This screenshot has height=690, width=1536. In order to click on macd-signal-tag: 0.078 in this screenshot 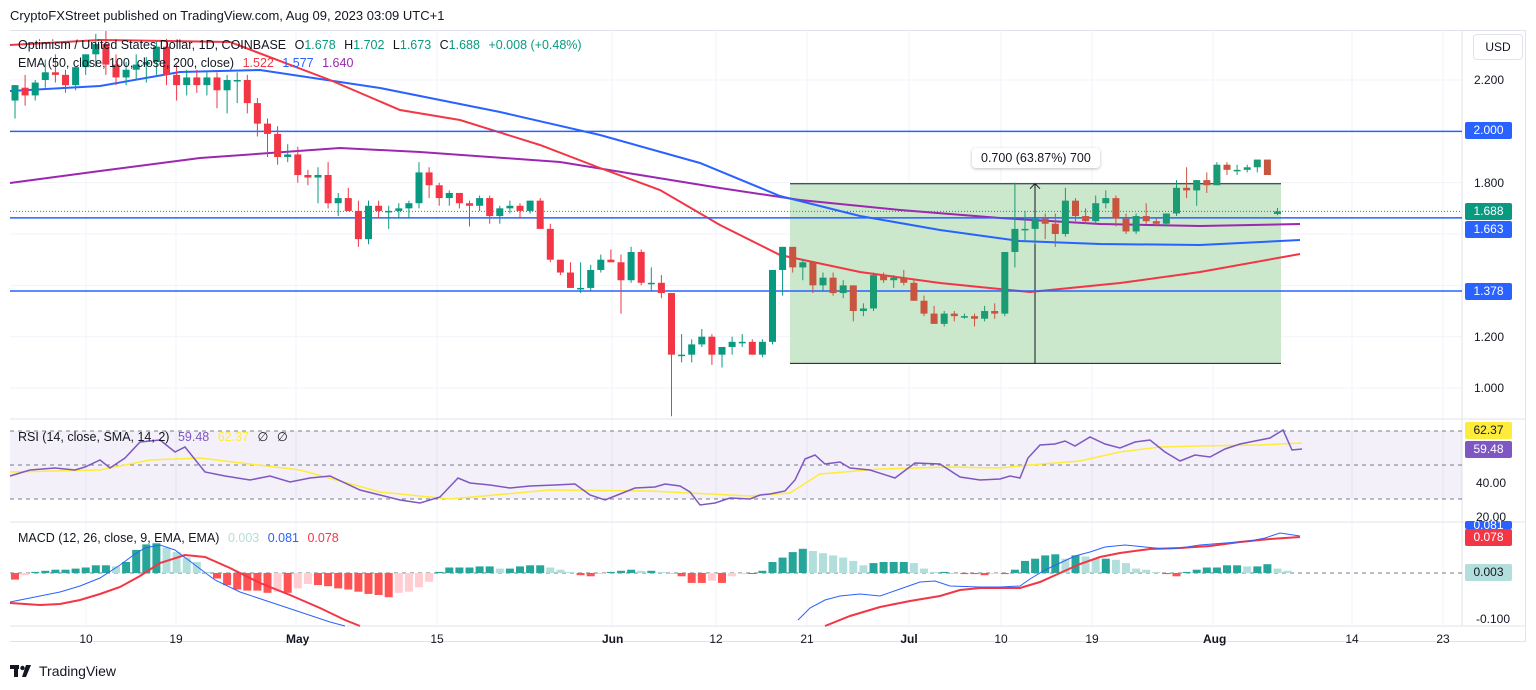, I will do `click(1488, 537)`.